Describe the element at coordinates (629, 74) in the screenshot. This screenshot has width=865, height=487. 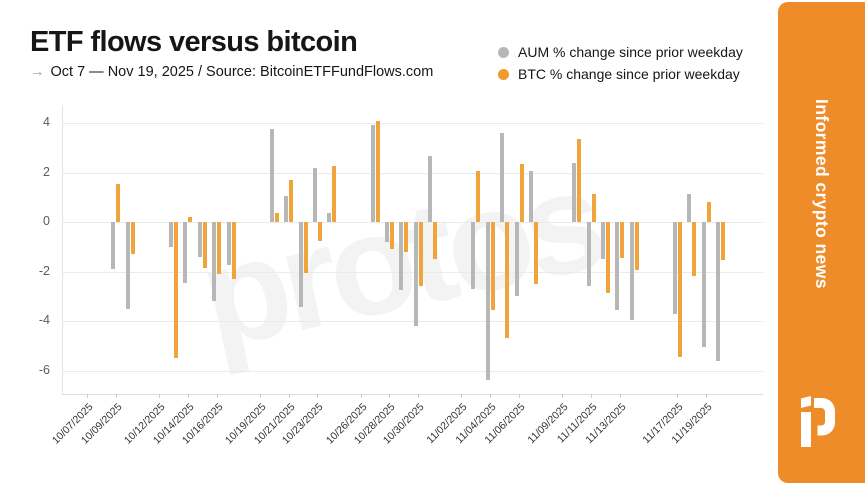
I see `legend-label-btc: BTC % change since prior weekday` at that location.